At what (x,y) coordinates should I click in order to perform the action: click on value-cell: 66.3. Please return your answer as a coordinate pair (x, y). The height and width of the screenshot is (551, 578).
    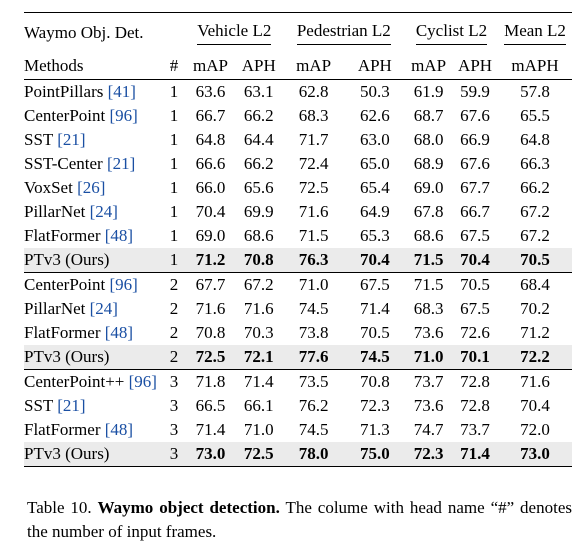
    Looking at the image, I should click on (535, 163).